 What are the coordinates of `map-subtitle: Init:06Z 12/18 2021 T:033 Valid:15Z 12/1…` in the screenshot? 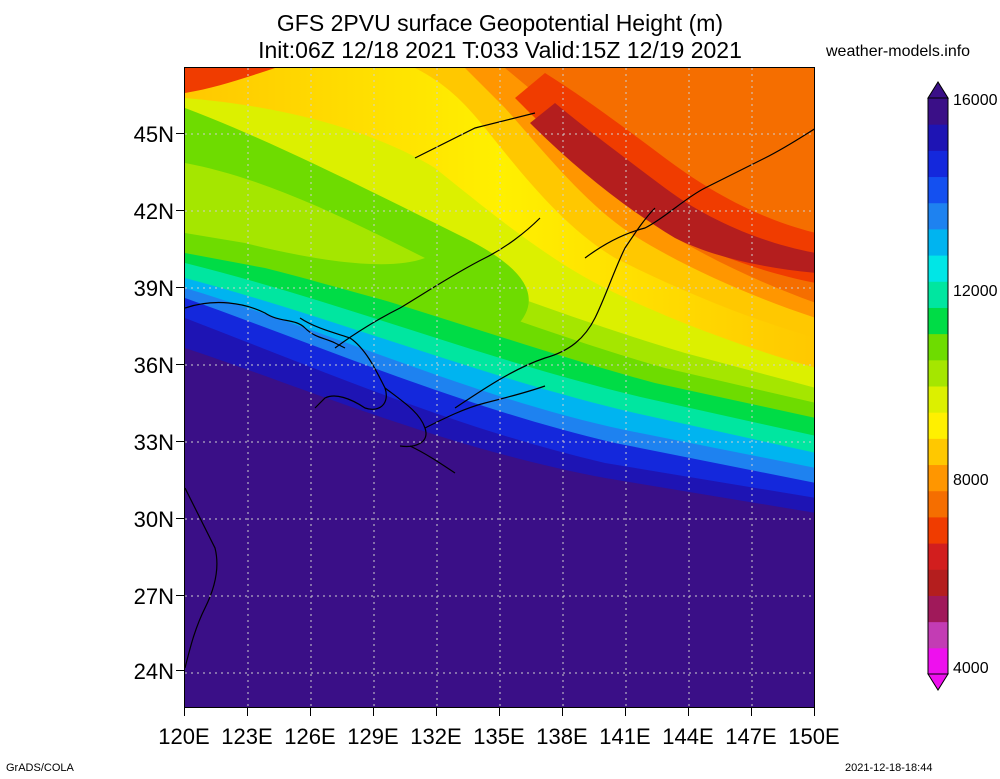 It's located at (500, 50).